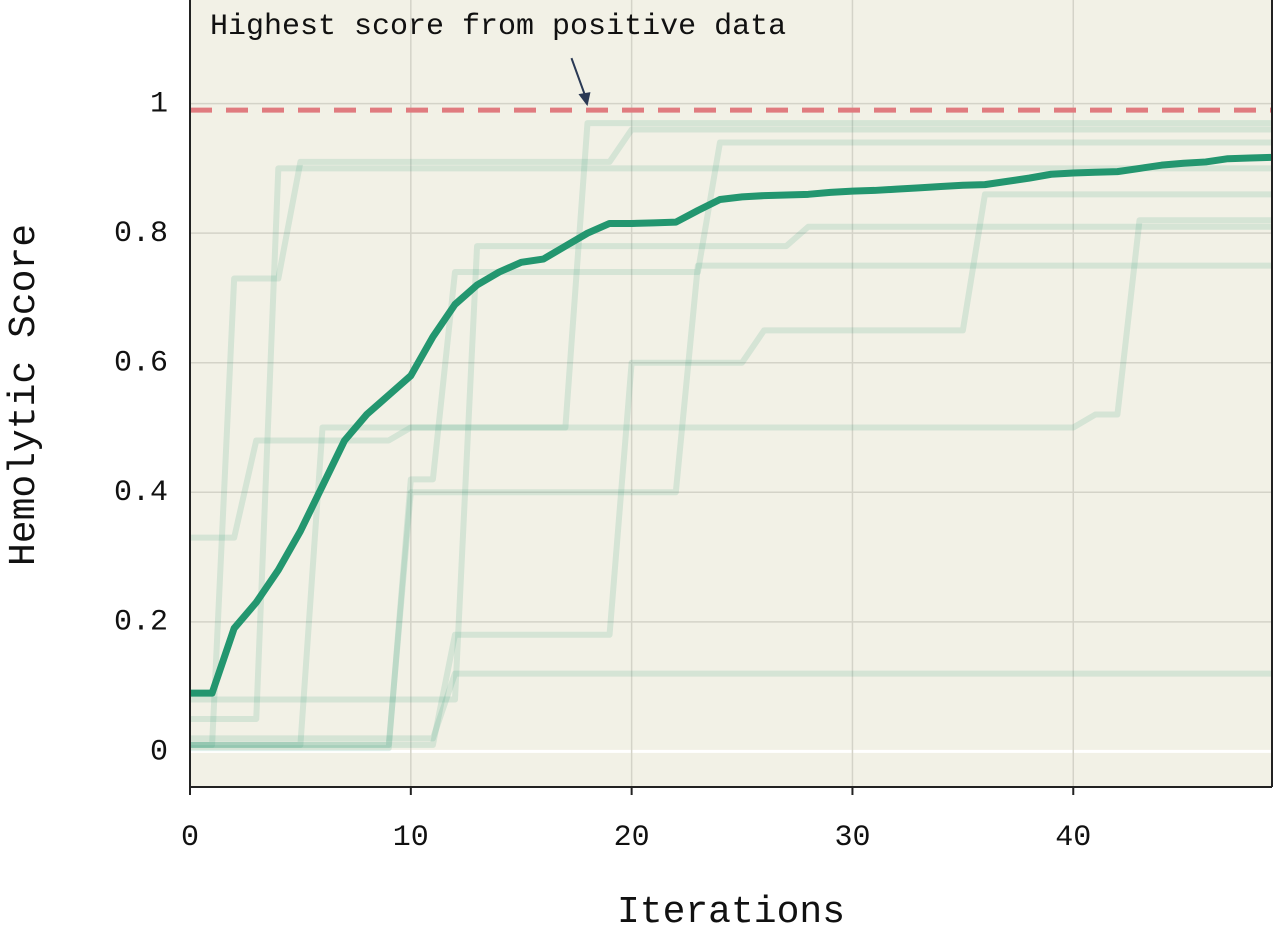 This screenshot has width=1280, height=932. I want to click on y-tick-label: 0.4, so click(141, 493).